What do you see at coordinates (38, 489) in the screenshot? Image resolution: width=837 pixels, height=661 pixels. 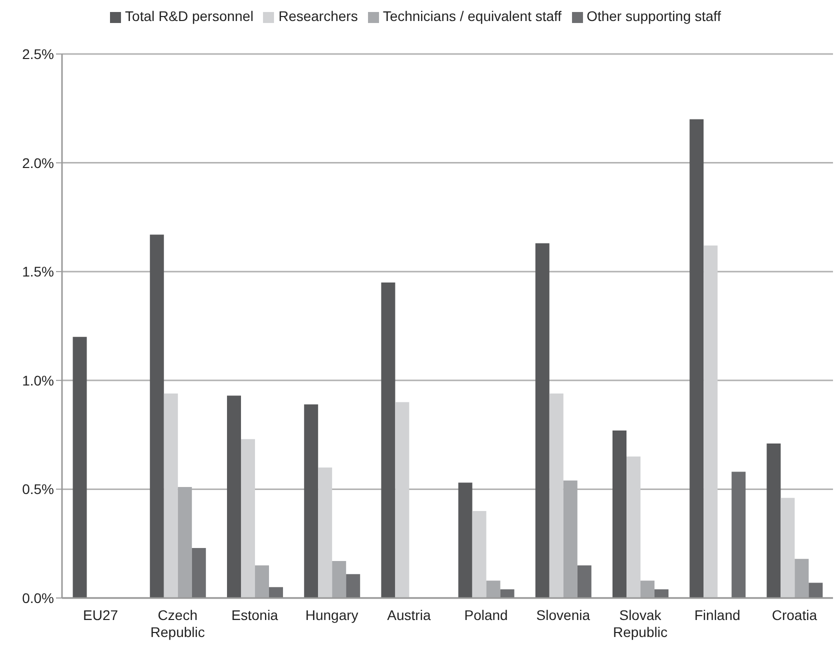 I see `y-tick-label: 0.5%` at bounding box center [38, 489].